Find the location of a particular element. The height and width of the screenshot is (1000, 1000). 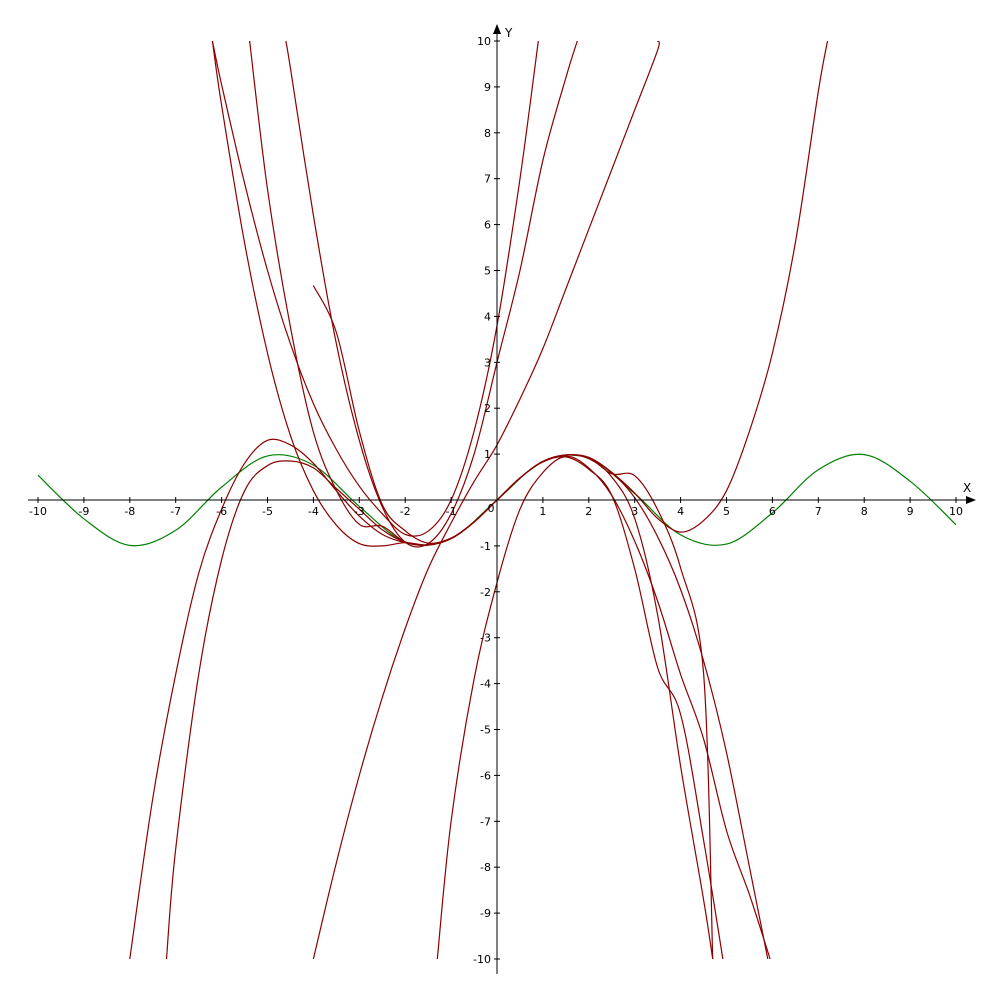

x-tick-label: 3 is located at coordinates (634, 511).